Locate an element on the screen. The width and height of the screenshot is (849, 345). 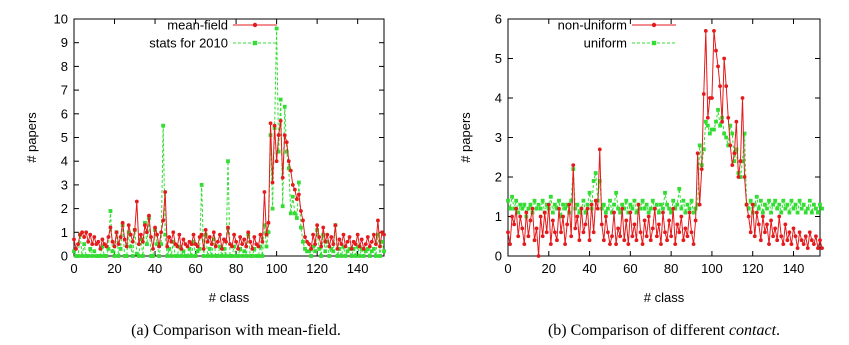
chart-a-legend-label-1: stats for 2010 is located at coordinates (188, 43).